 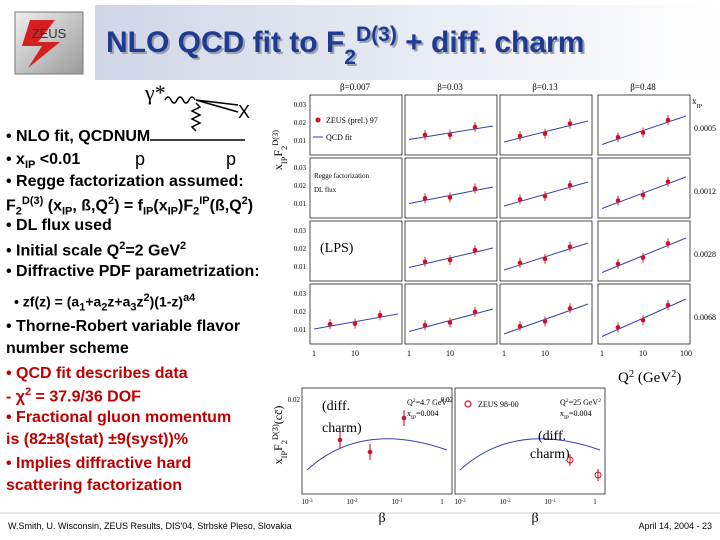 I want to click on text-part: -1, so click(x=553, y=501).